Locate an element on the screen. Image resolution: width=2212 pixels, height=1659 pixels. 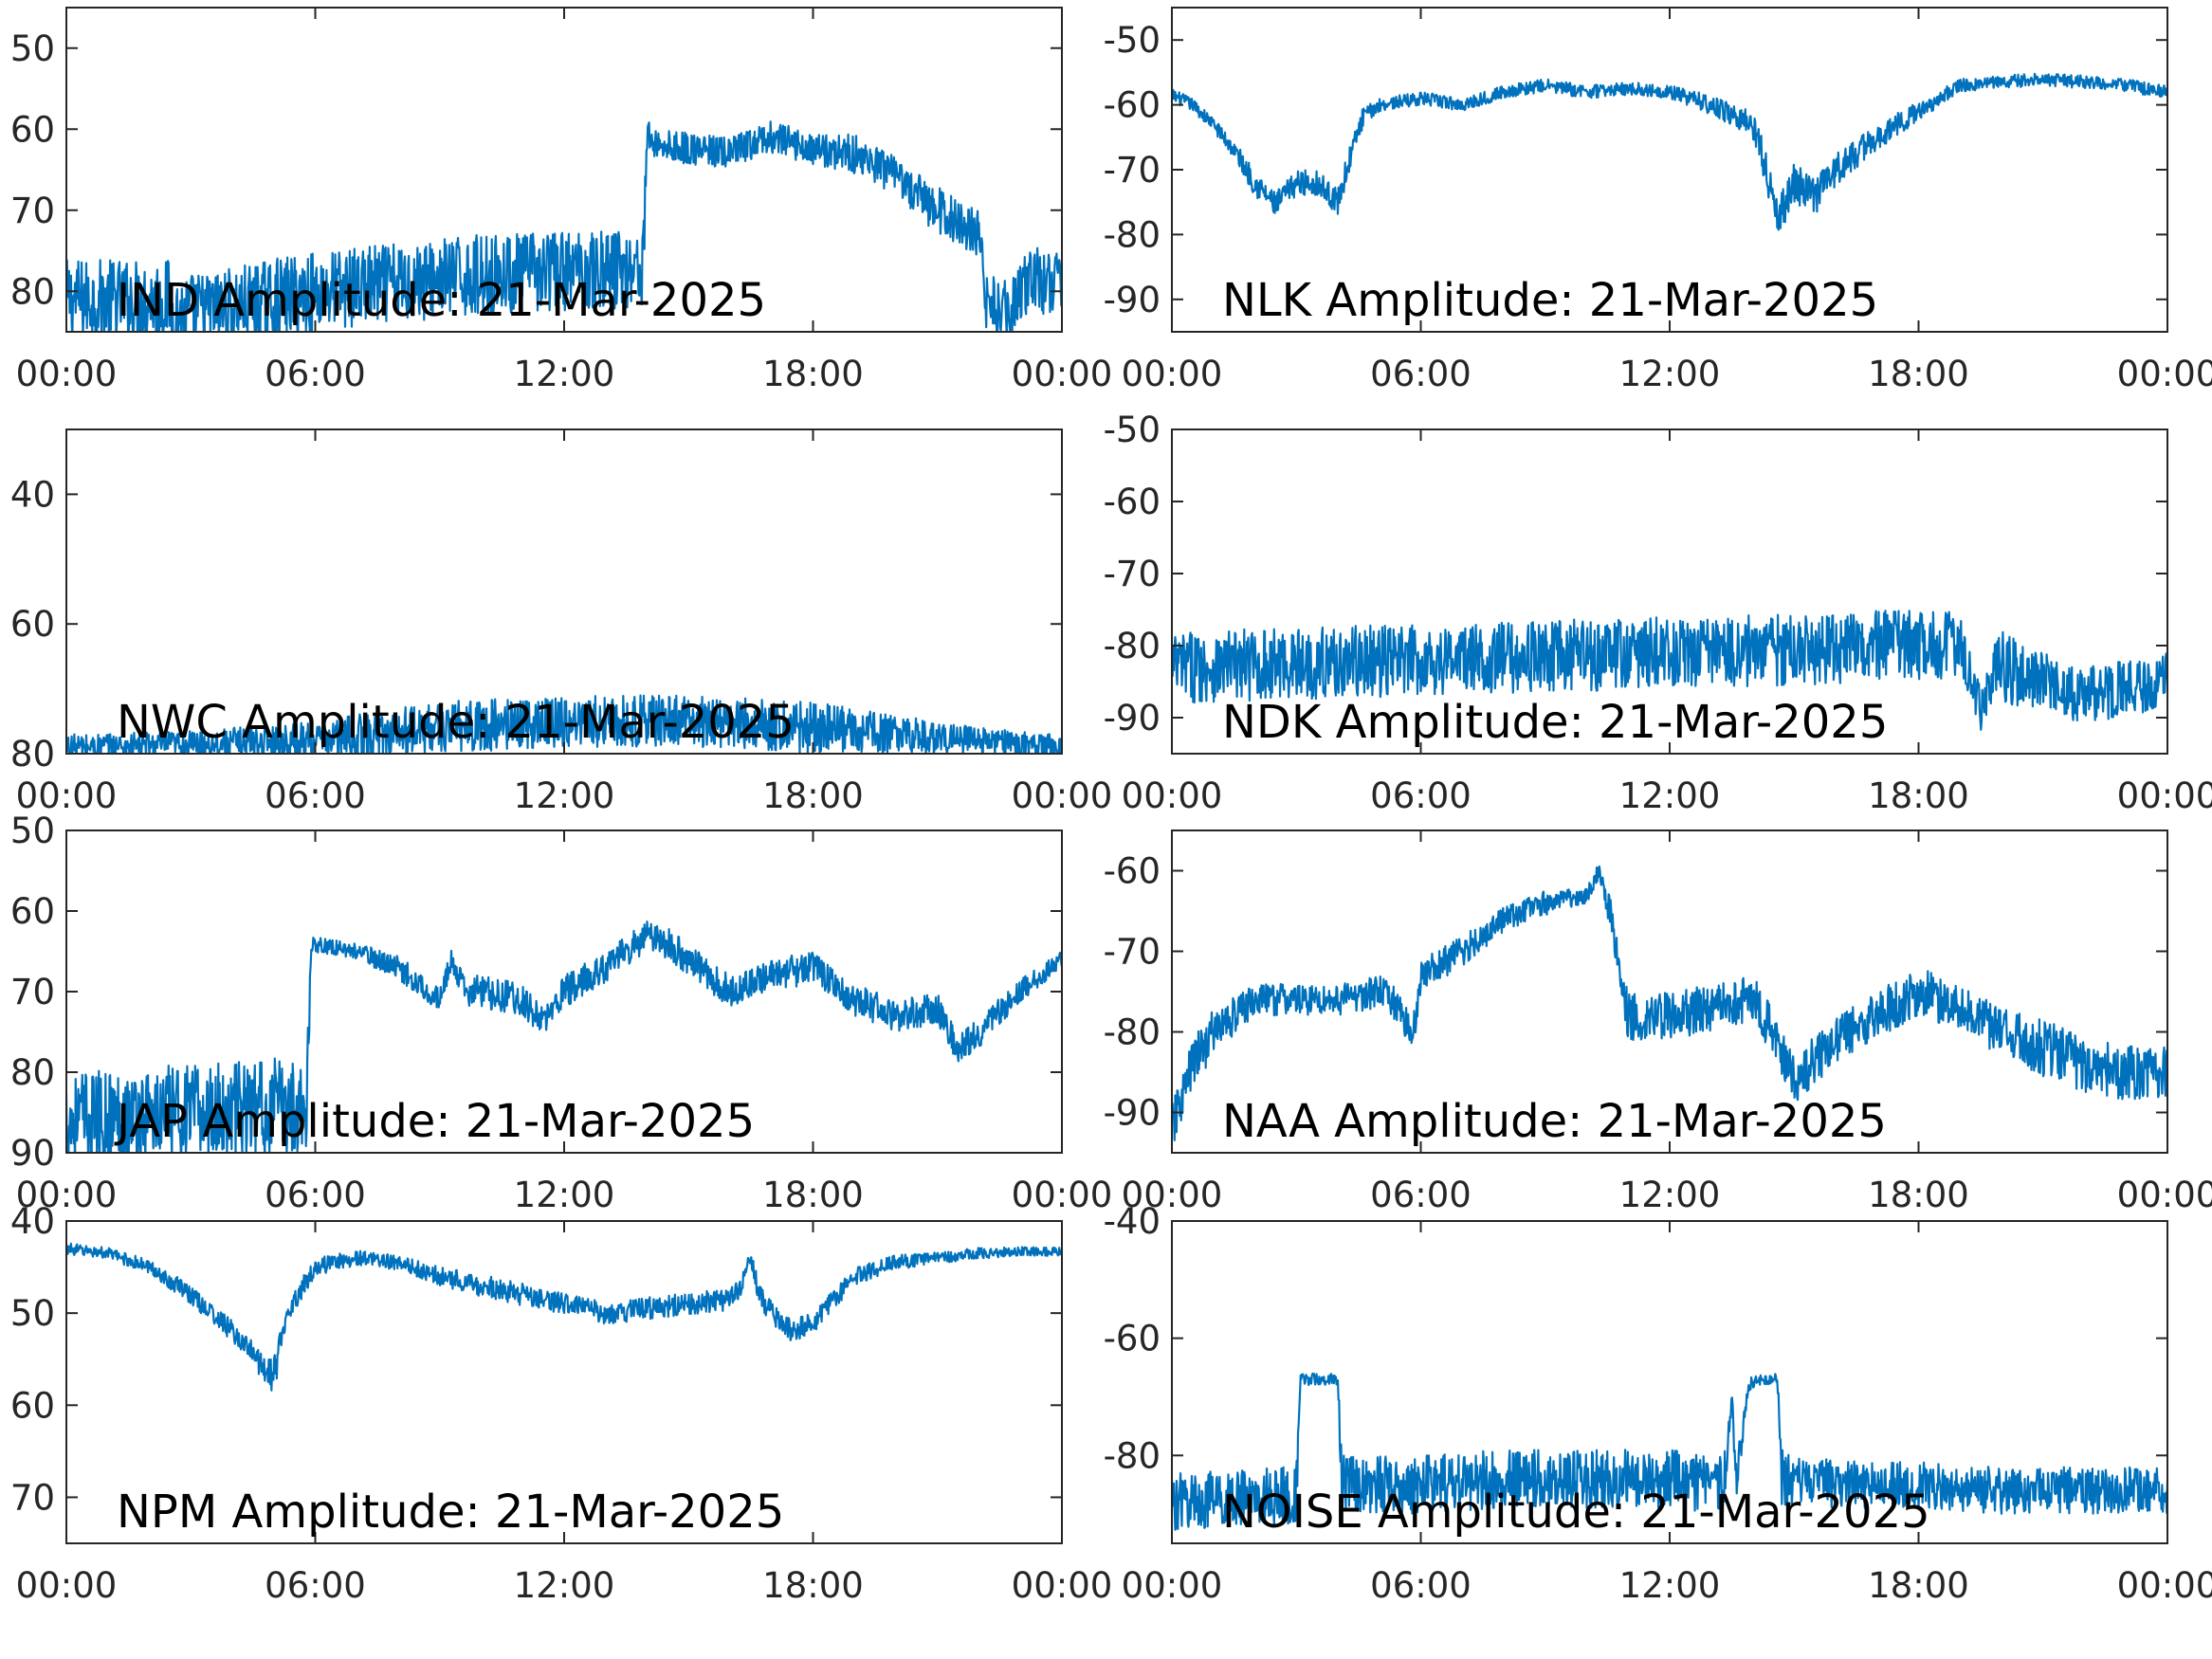
panel-title: IND Amplitude: 21-Mar-2025 is located at coordinates (441, 300).